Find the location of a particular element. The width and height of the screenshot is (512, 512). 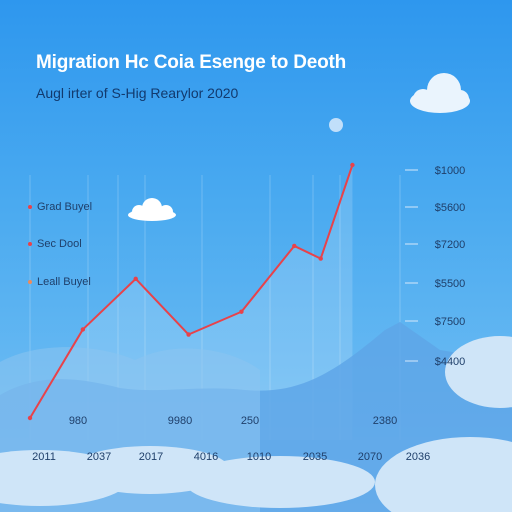

chart-title: Migration Hc Coia Esenge to Deoth is located at coordinates (191, 62).